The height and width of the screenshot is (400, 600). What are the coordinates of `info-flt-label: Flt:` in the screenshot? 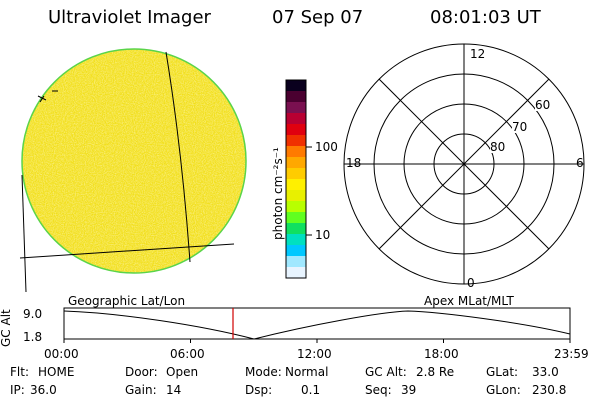 It's located at (19, 372).